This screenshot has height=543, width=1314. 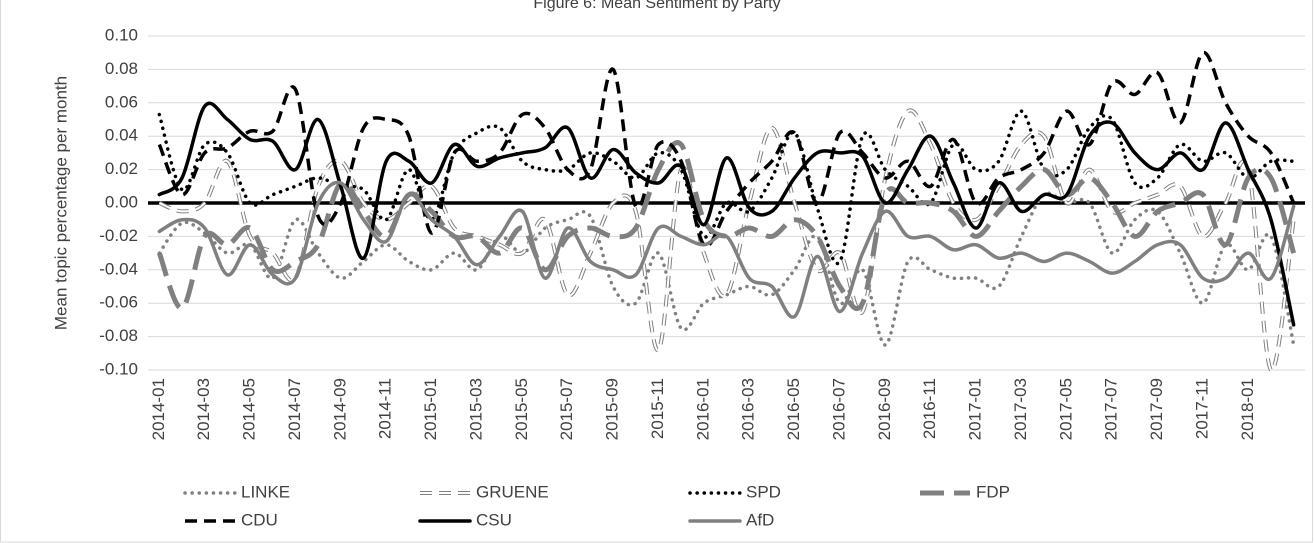 I want to click on y-tick-label: -0.04, so click(x=118, y=268).